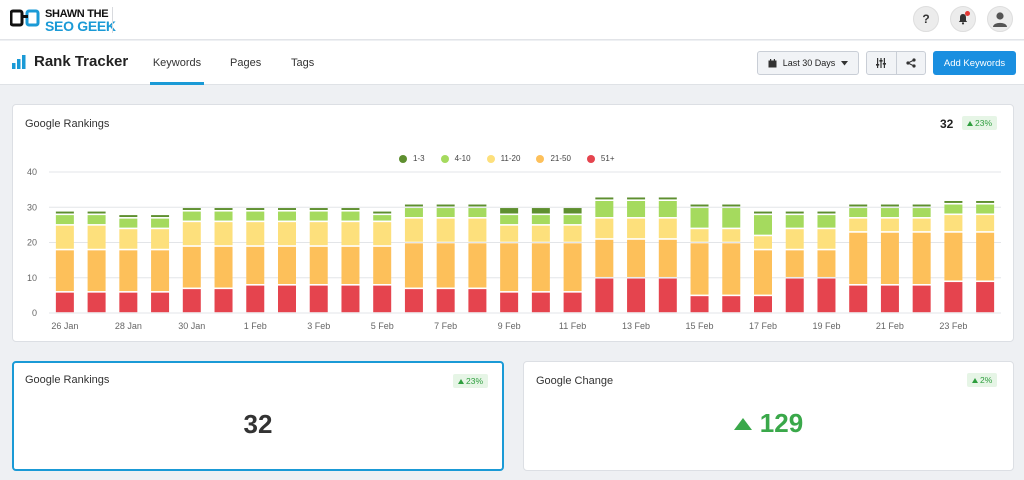  What do you see at coordinates (947, 124) in the screenshot?
I see `rankings-total: 32` at bounding box center [947, 124].